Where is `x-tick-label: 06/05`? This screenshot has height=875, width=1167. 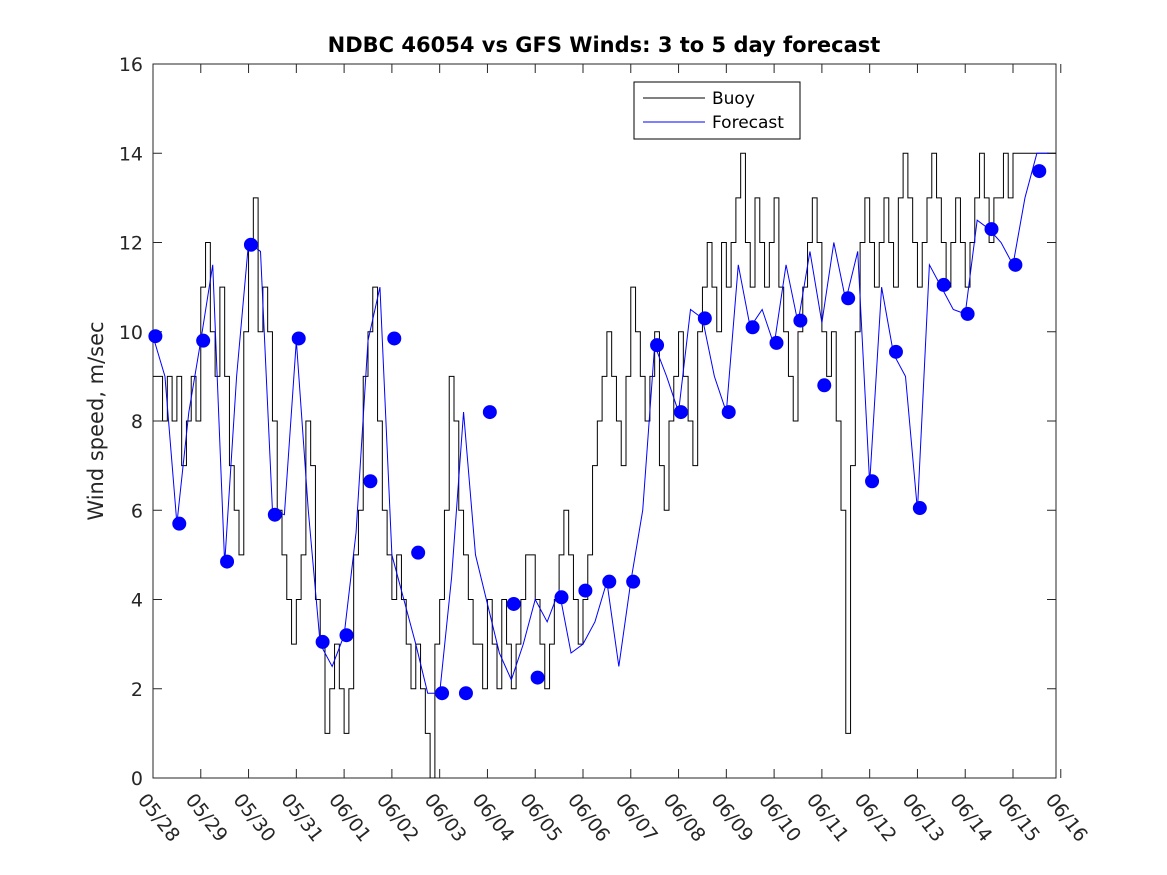 x-tick-label: 06/05 is located at coordinates (540, 818).